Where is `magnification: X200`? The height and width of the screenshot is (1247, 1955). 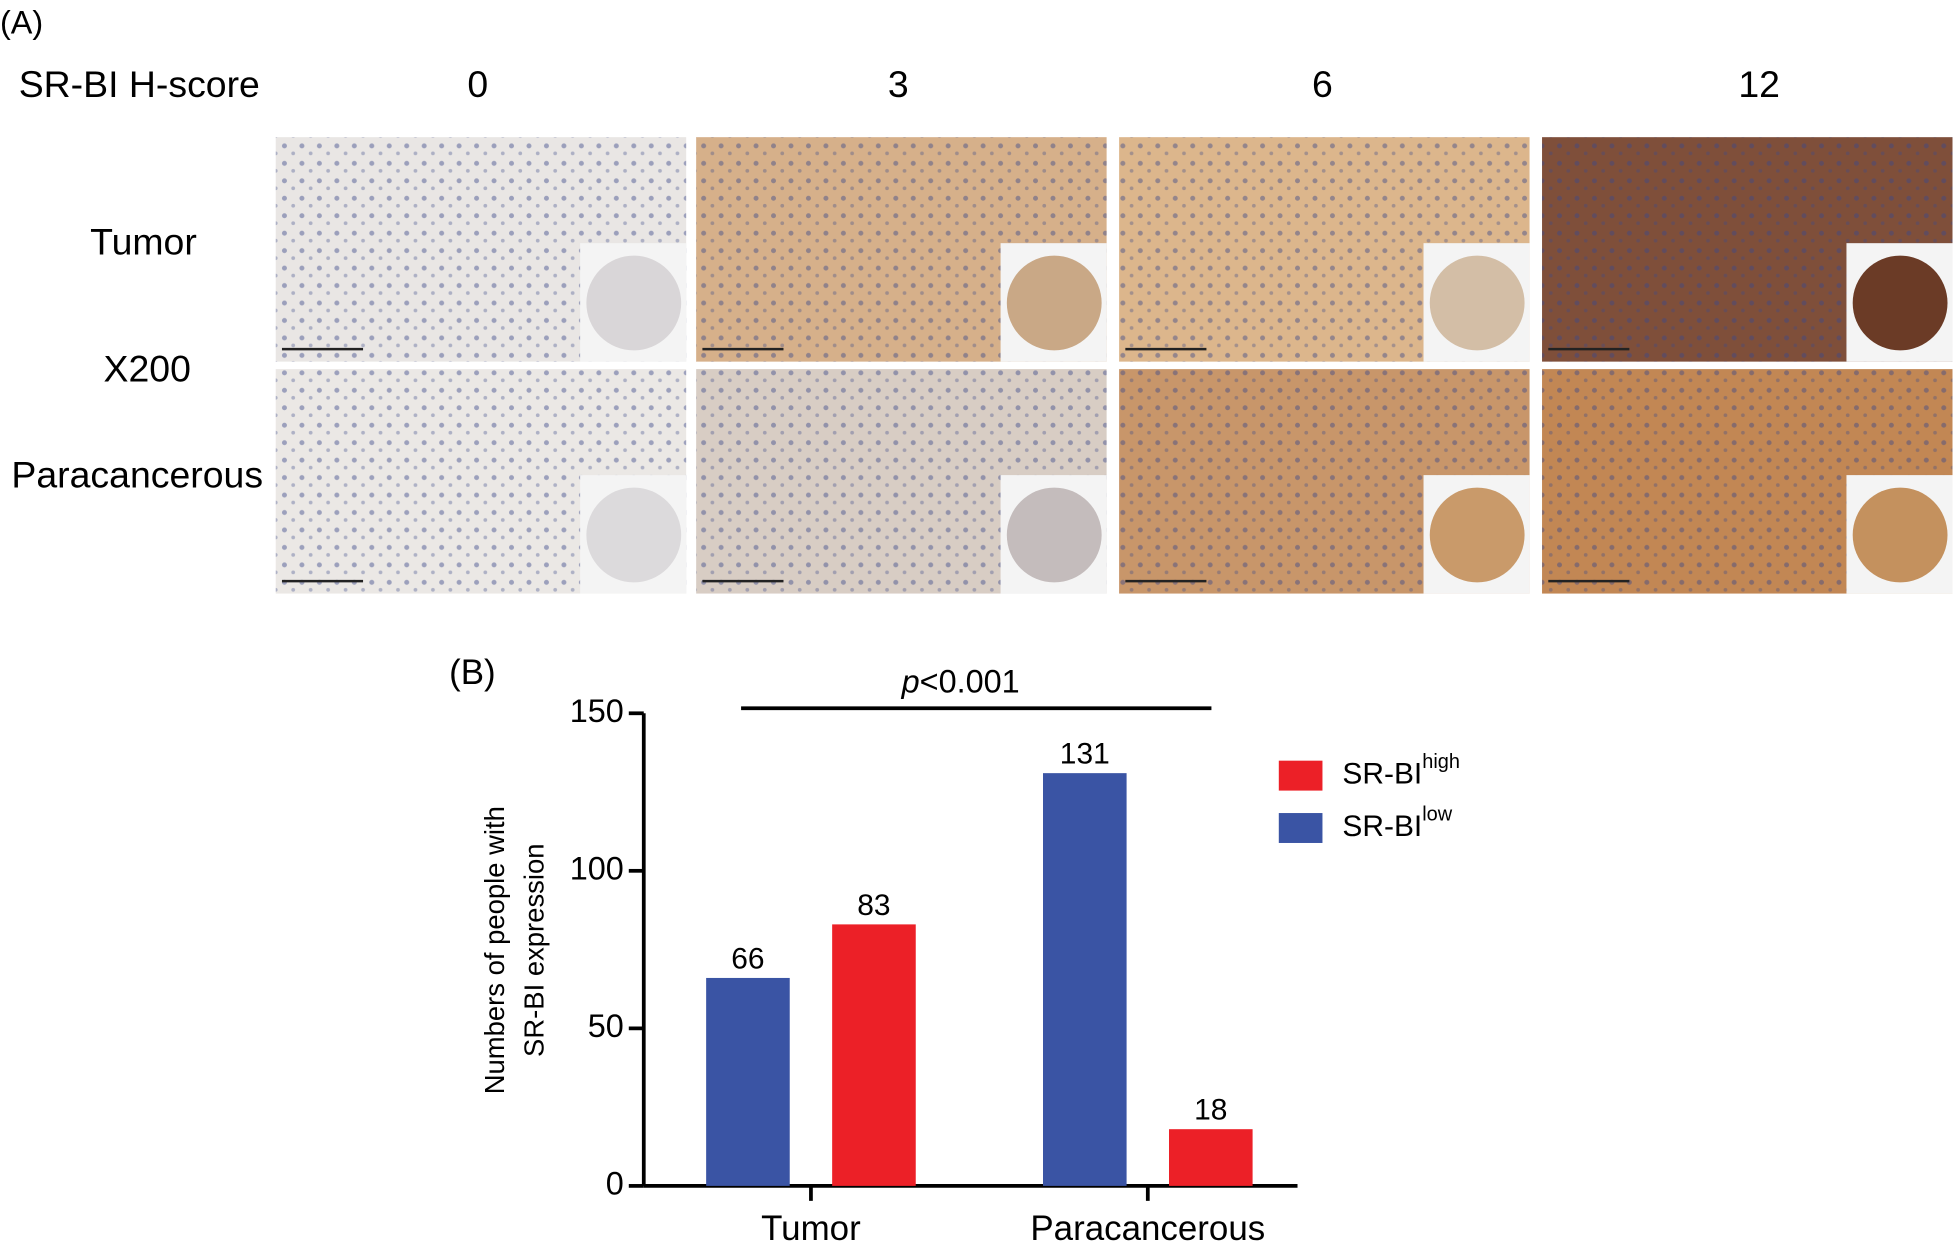 magnification: X200 is located at coordinates (147, 368).